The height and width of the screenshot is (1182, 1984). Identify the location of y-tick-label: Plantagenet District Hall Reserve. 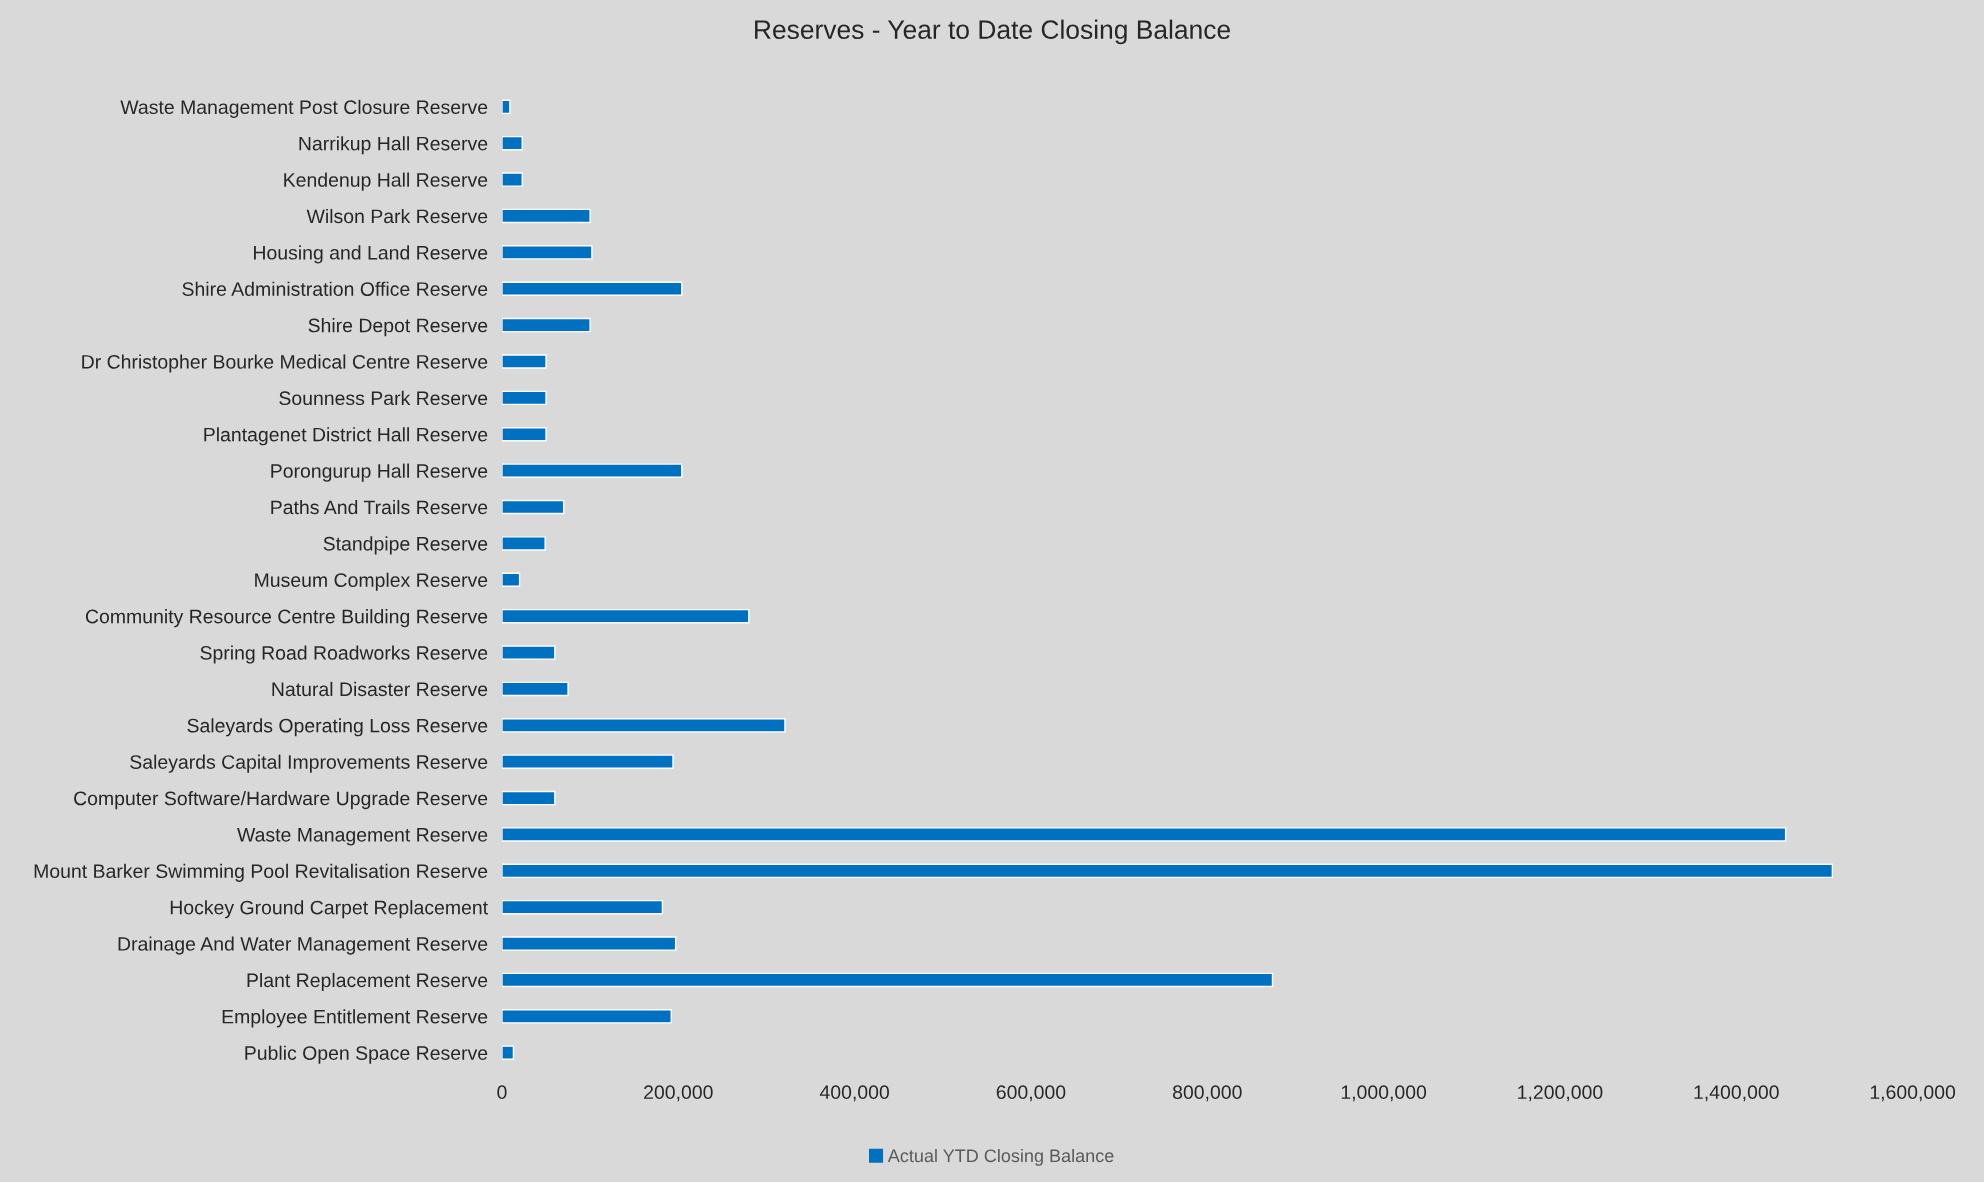
(346, 436).